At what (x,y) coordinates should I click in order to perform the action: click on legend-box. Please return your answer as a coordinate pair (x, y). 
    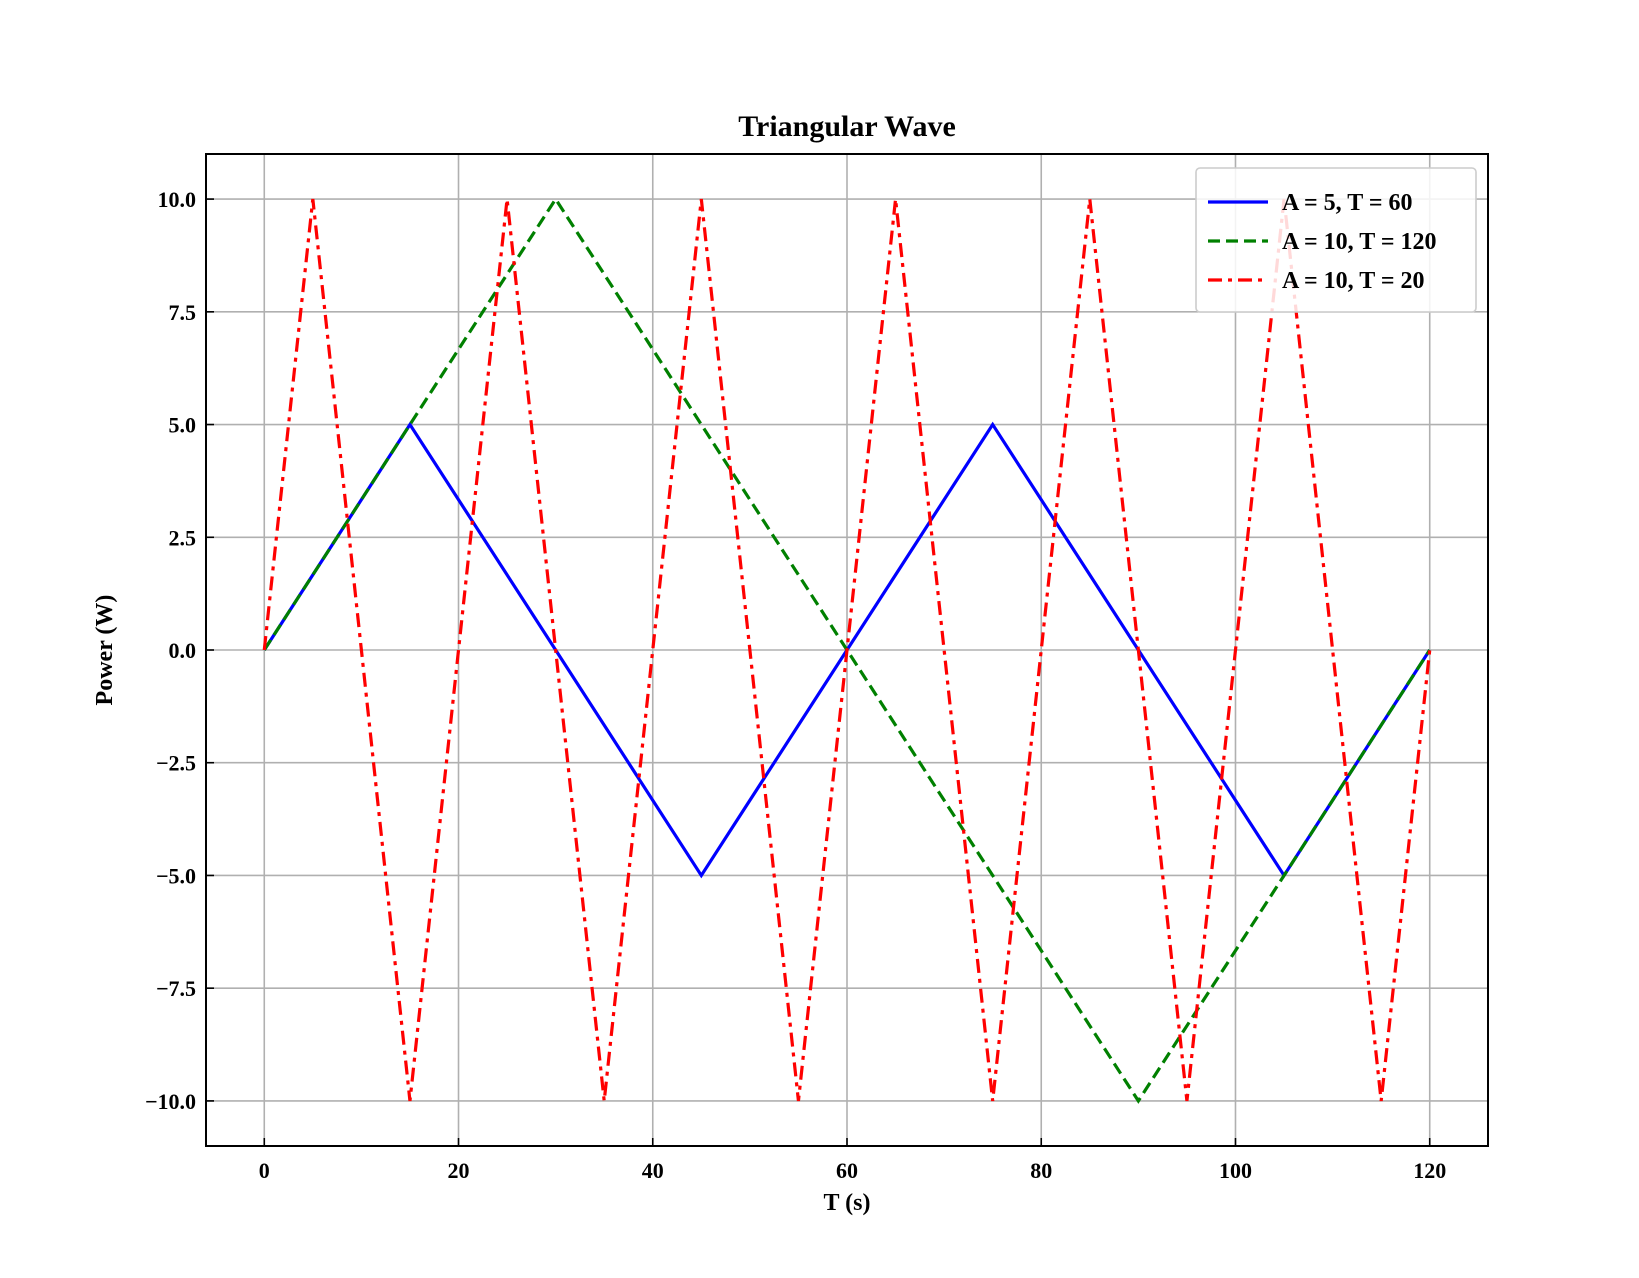
    Looking at the image, I should click on (1336, 240).